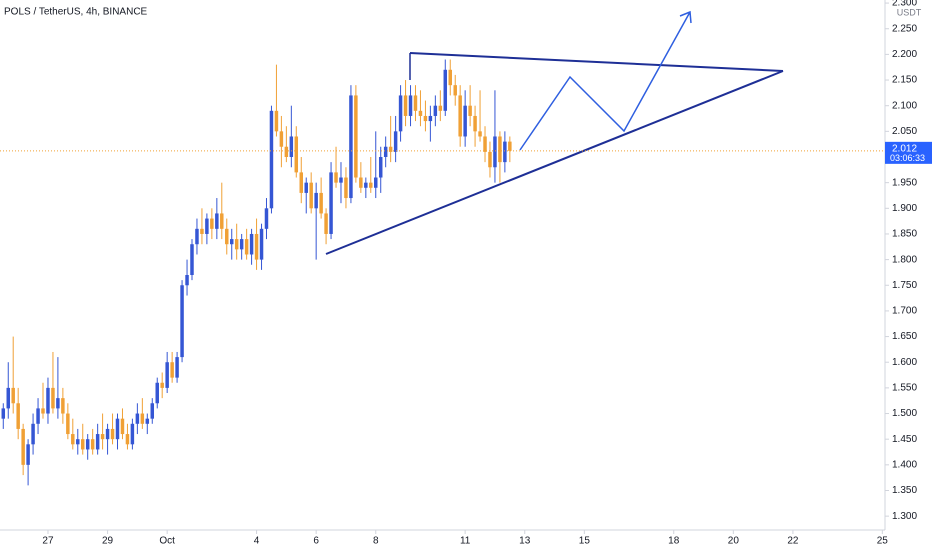 This screenshot has height=550, width=932. I want to click on x-tick-label: 6, so click(316, 541).